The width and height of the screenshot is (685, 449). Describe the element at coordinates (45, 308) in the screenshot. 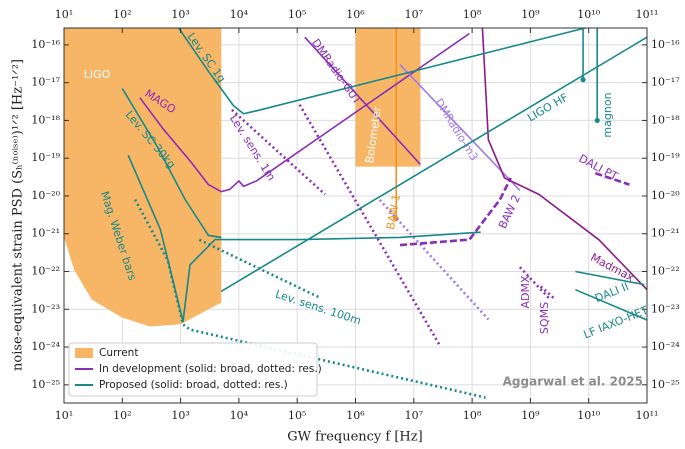

I see `y-tick-label: 10⁻²³` at that location.